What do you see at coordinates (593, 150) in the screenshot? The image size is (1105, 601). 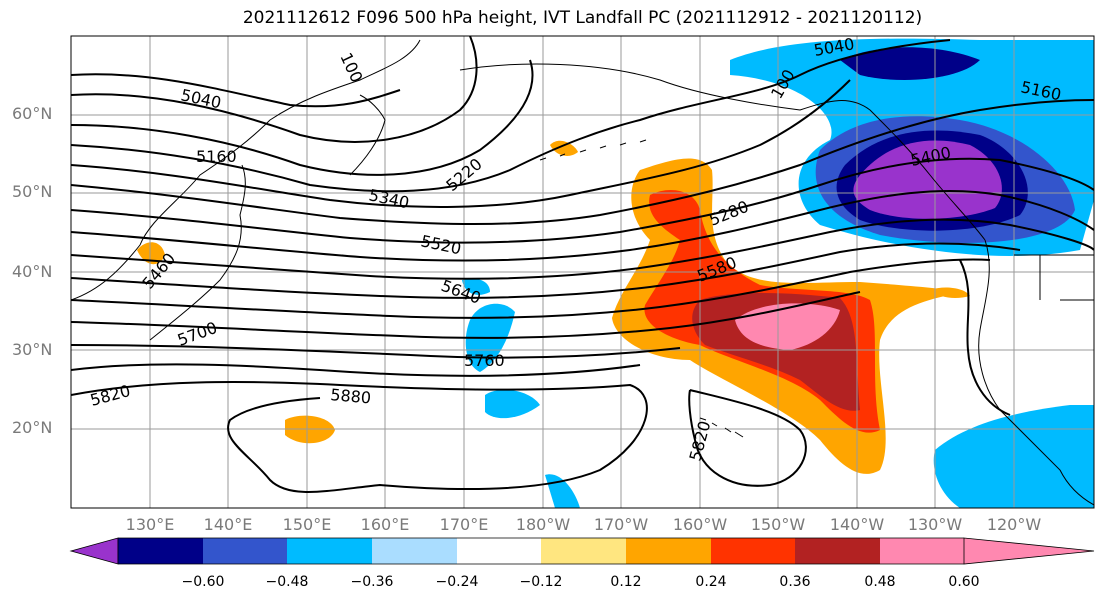 I see `aleutian-islands` at bounding box center [593, 150].